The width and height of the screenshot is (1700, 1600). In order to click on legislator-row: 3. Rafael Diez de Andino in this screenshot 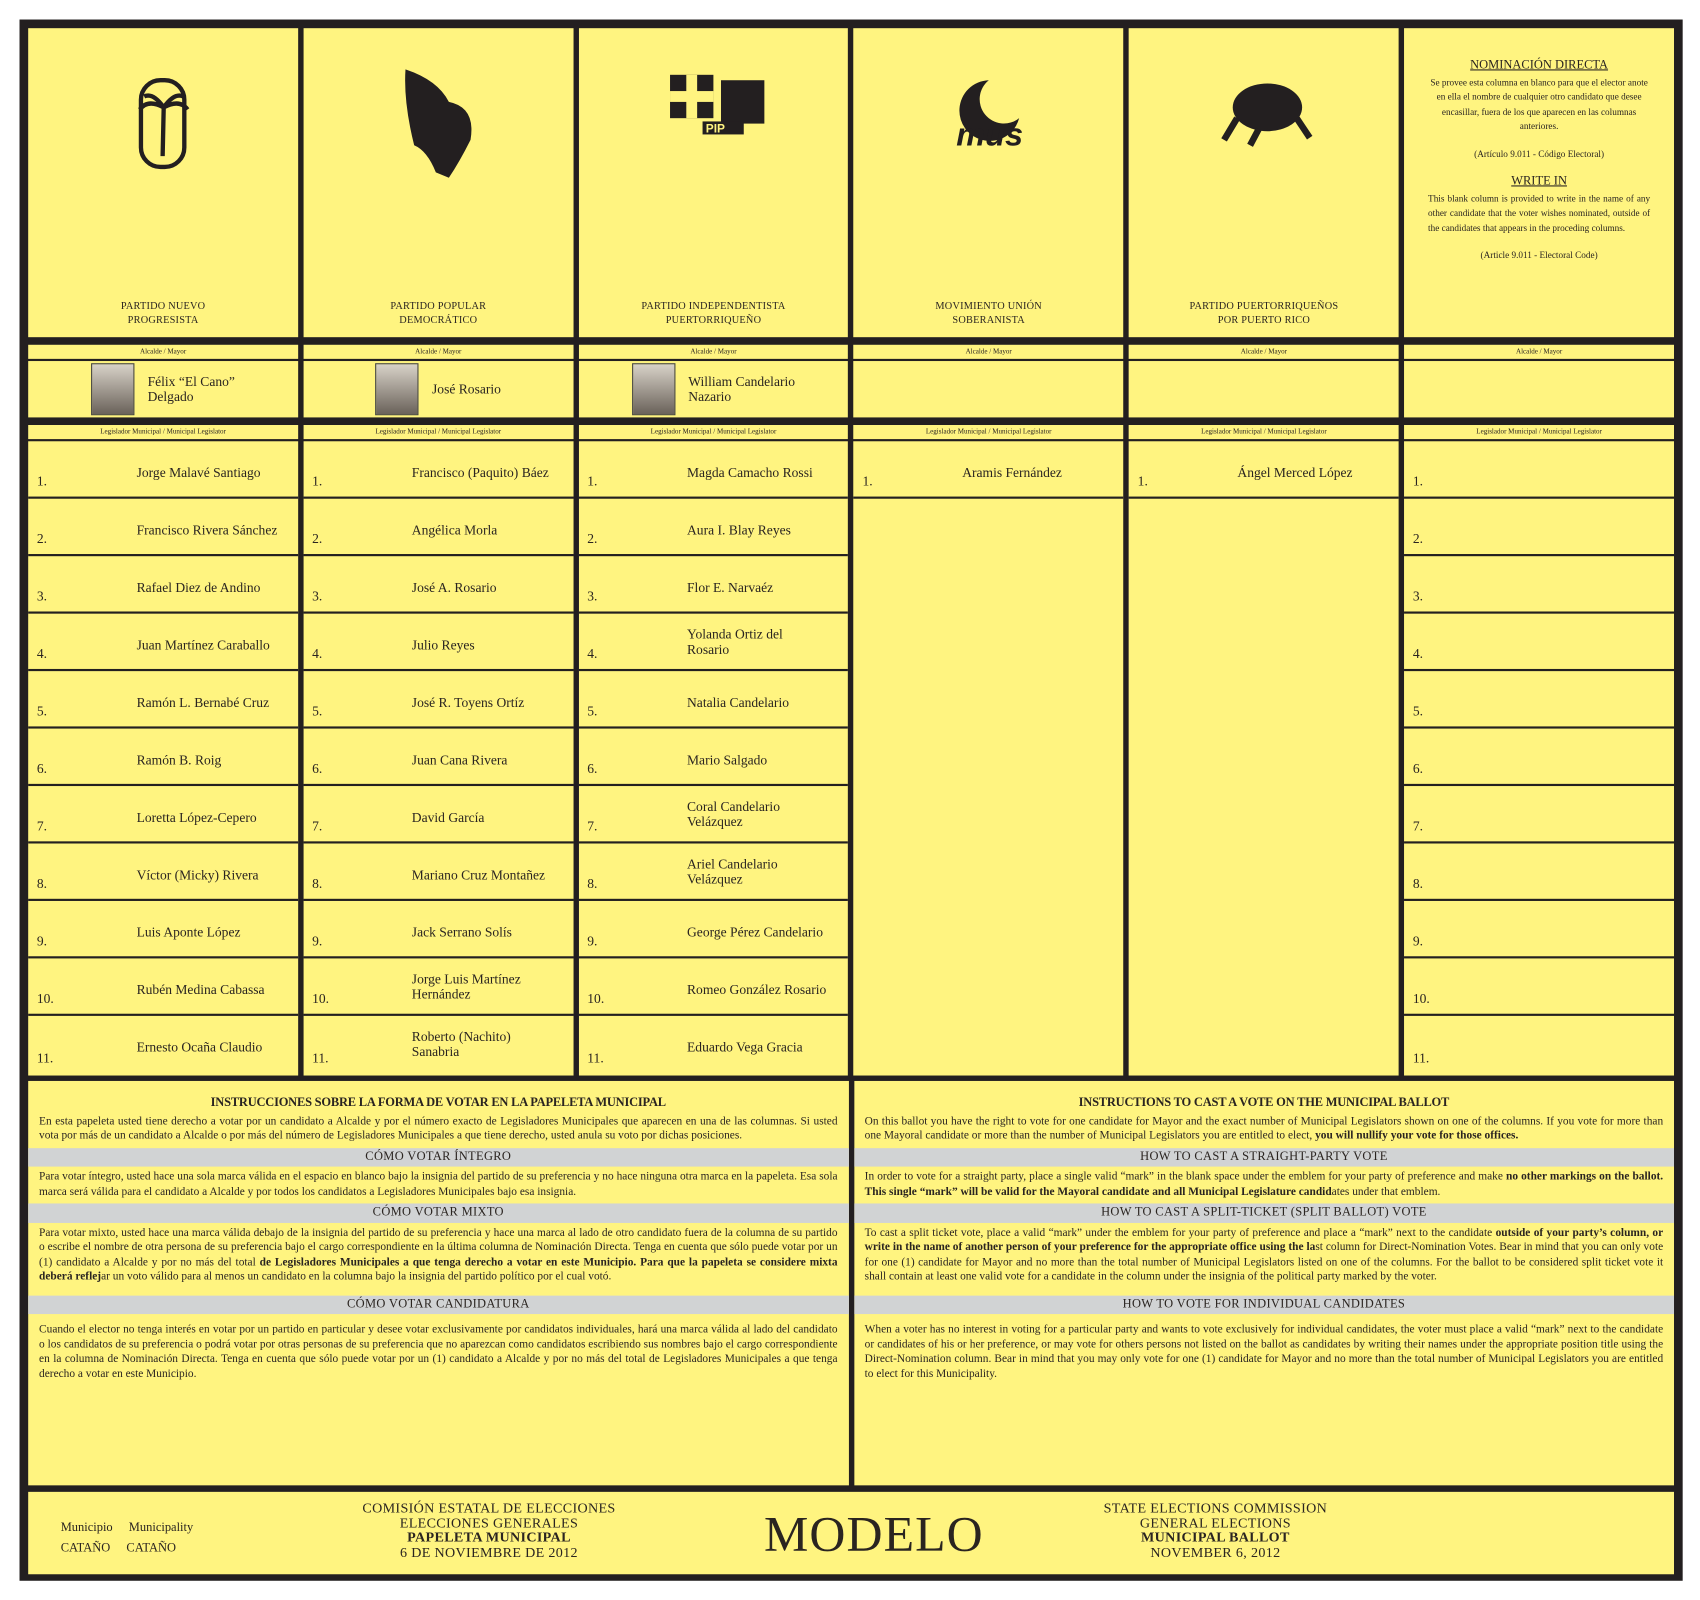, I will do `click(163, 585)`.